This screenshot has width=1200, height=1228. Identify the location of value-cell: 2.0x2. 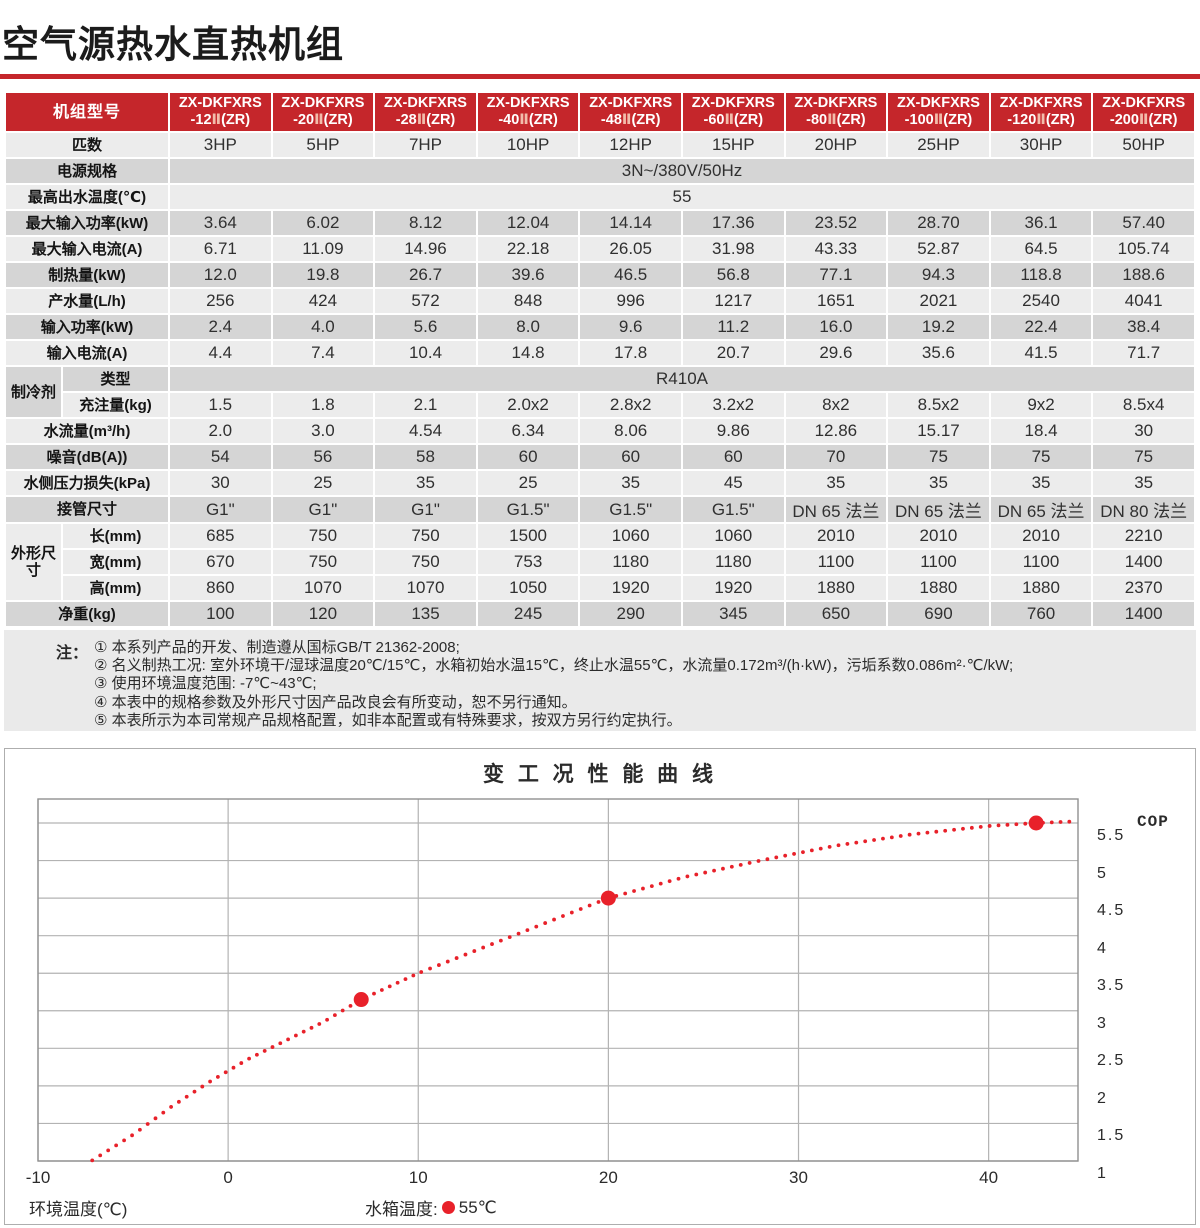
(528, 405).